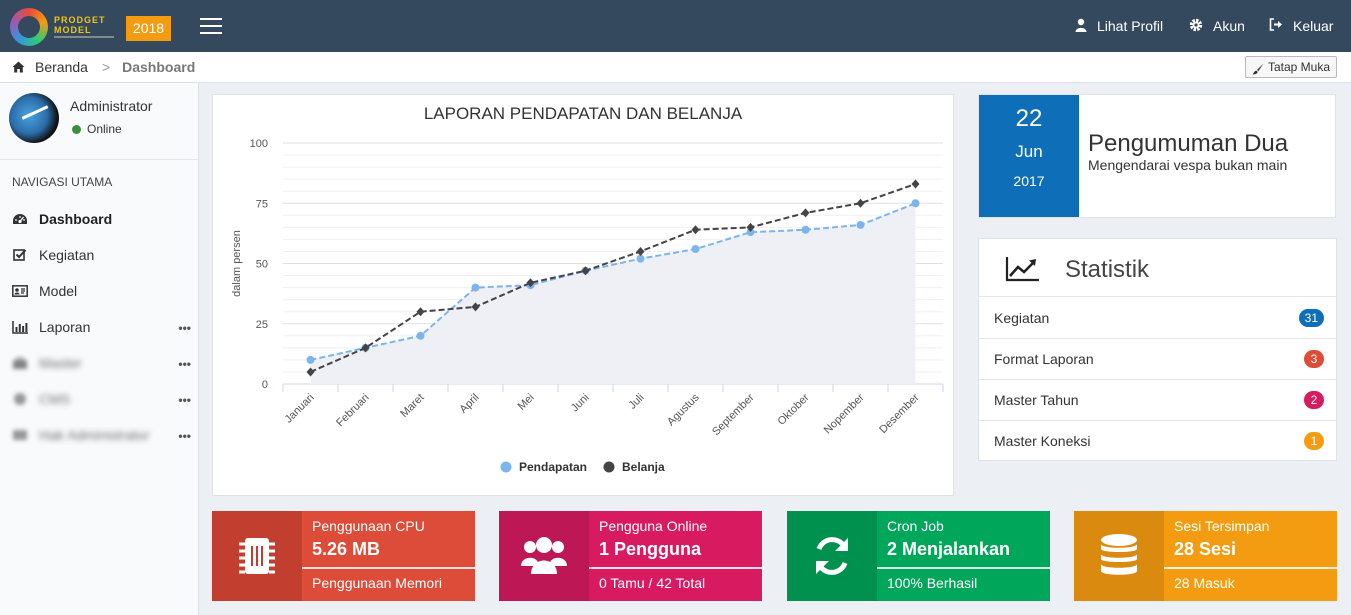 Image resolution: width=1351 pixels, height=615 pixels. What do you see at coordinates (1276, 26) in the screenshot?
I see `sign-out-icon` at bounding box center [1276, 26].